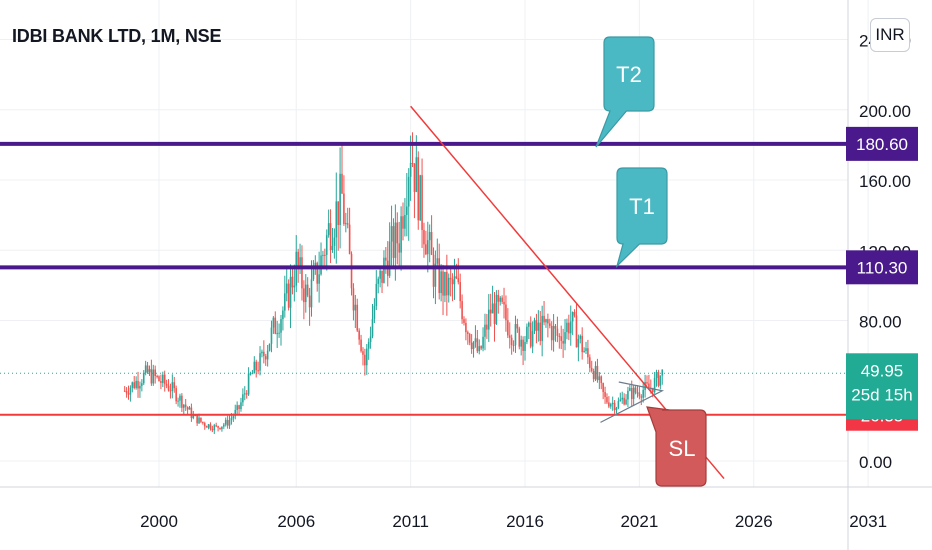 The width and height of the screenshot is (932, 550). What do you see at coordinates (625, 92) in the screenshot?
I see `target-t2-callout` at bounding box center [625, 92].